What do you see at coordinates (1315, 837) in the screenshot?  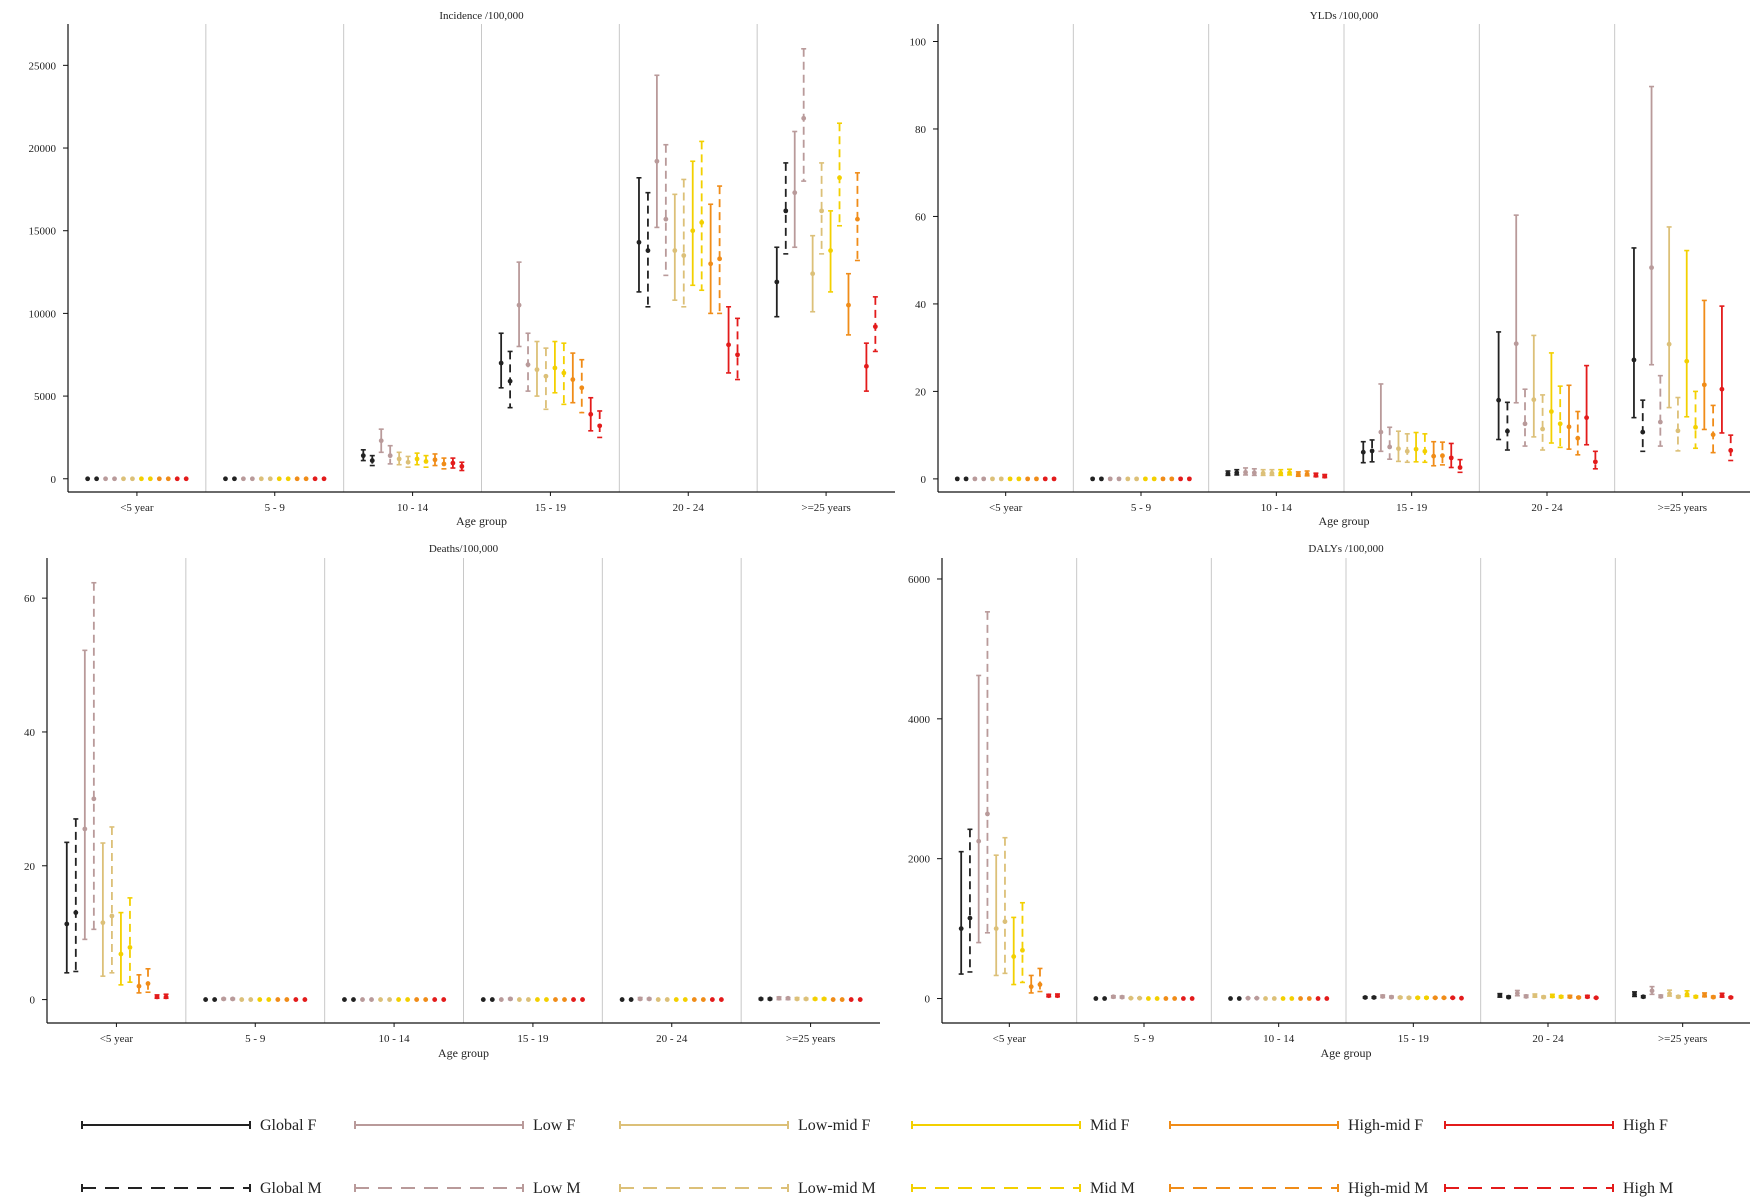 I see `series-low-f` at bounding box center [1315, 837].